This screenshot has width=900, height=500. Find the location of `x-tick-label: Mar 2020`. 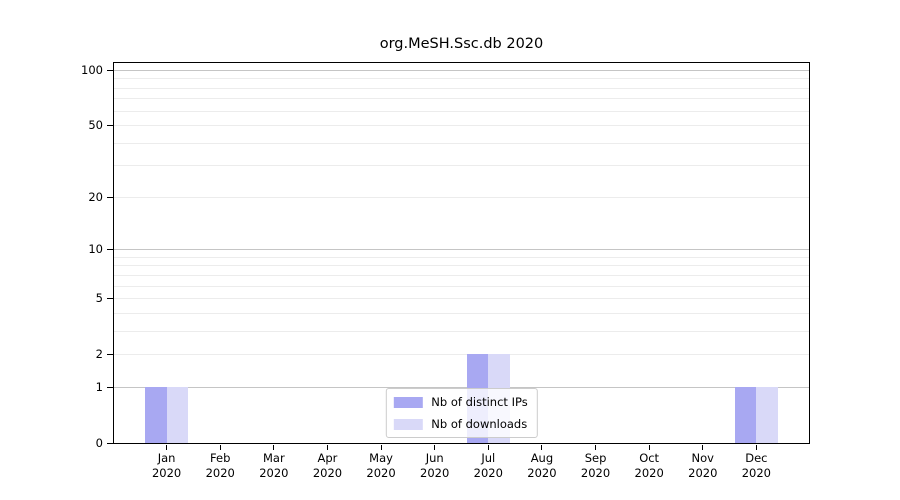

x-tick-label: Mar 2020 is located at coordinates (274, 466).